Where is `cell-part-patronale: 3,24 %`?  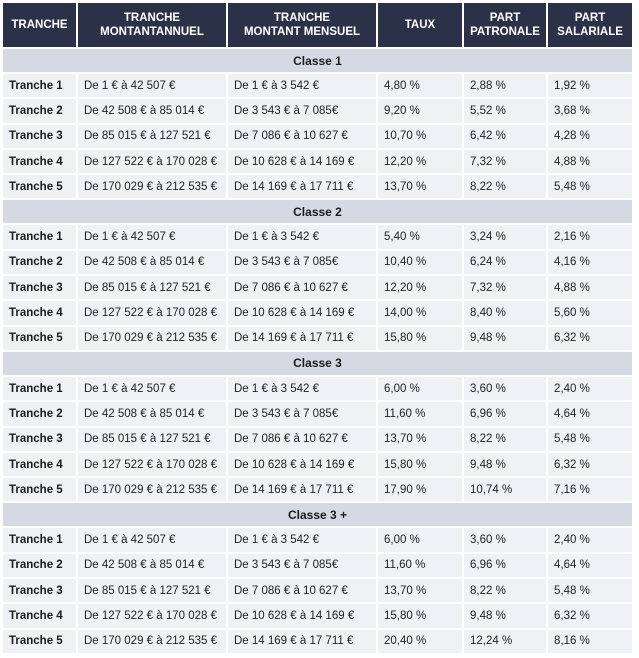 cell-part-patronale: 3,24 % is located at coordinates (505, 237).